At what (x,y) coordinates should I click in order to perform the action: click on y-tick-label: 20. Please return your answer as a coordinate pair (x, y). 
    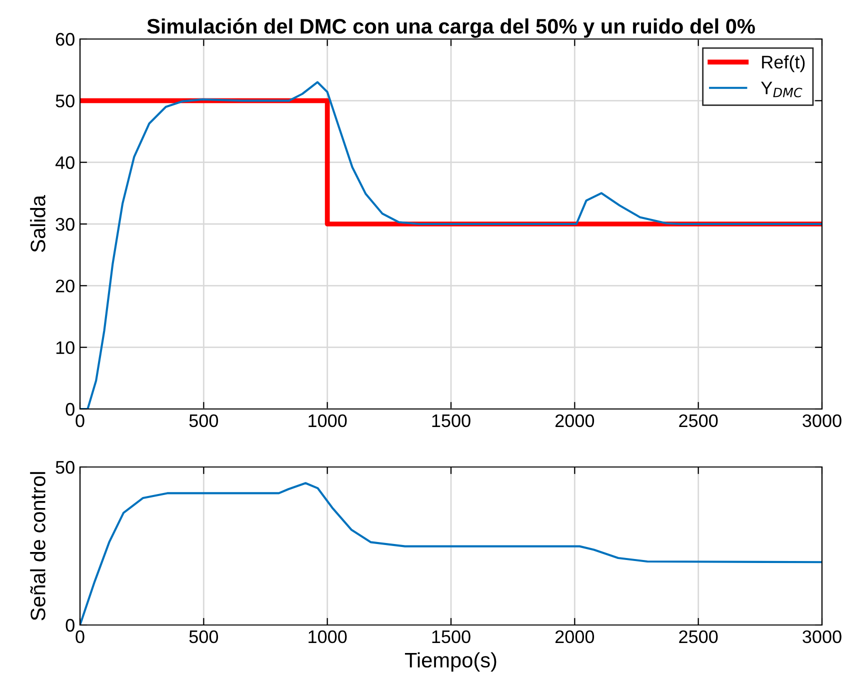
    Looking at the image, I should click on (65, 286).